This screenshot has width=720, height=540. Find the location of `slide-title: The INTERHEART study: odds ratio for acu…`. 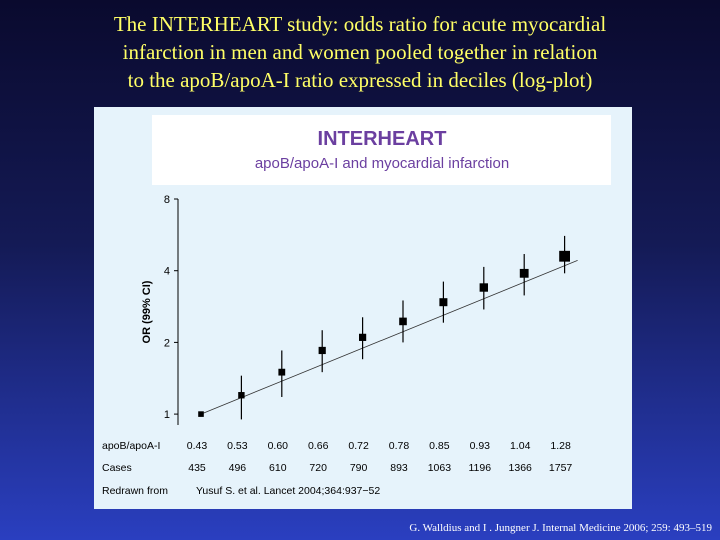

slide-title: The INTERHEART study: odds ratio for acu… is located at coordinates (360, 52).